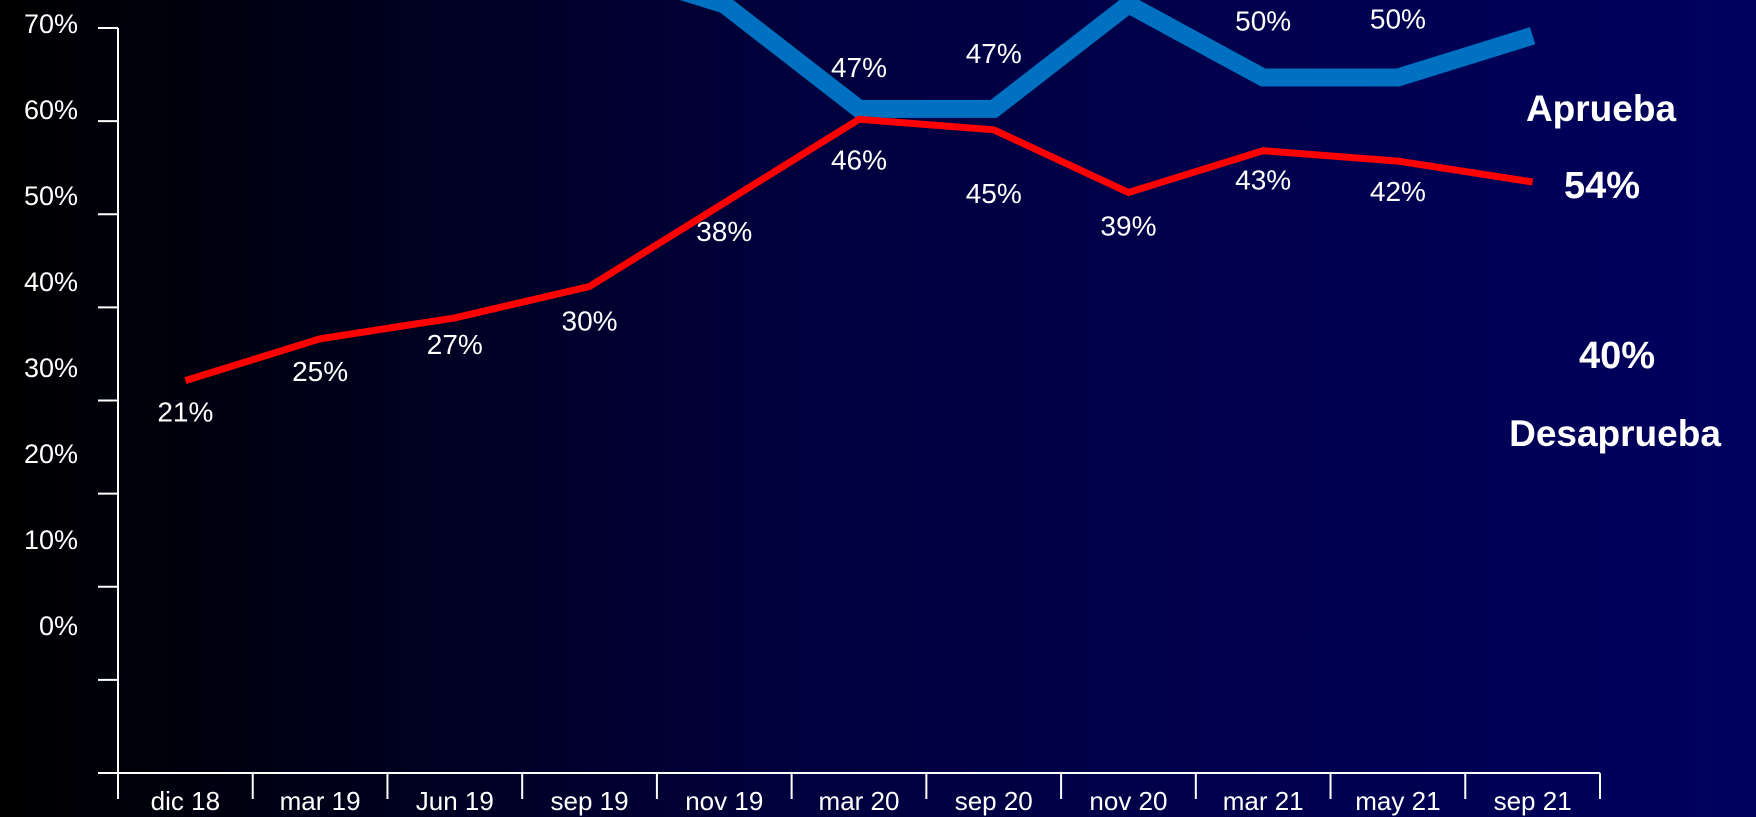  Describe the element at coordinates (51, 110) in the screenshot. I see `y-tick-label: 60%` at that location.